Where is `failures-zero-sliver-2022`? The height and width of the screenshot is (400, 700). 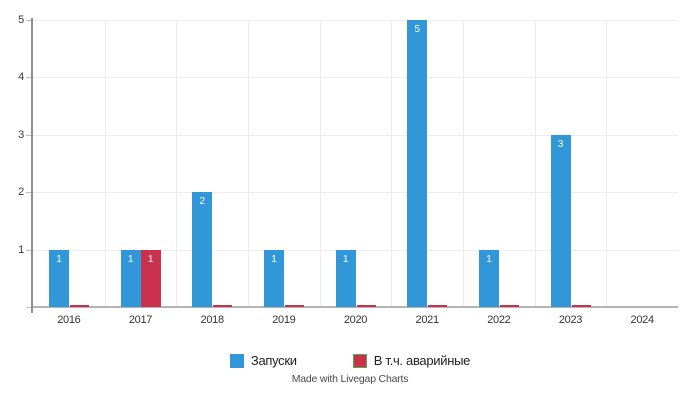 failures-zero-sliver-2022 is located at coordinates (509, 306).